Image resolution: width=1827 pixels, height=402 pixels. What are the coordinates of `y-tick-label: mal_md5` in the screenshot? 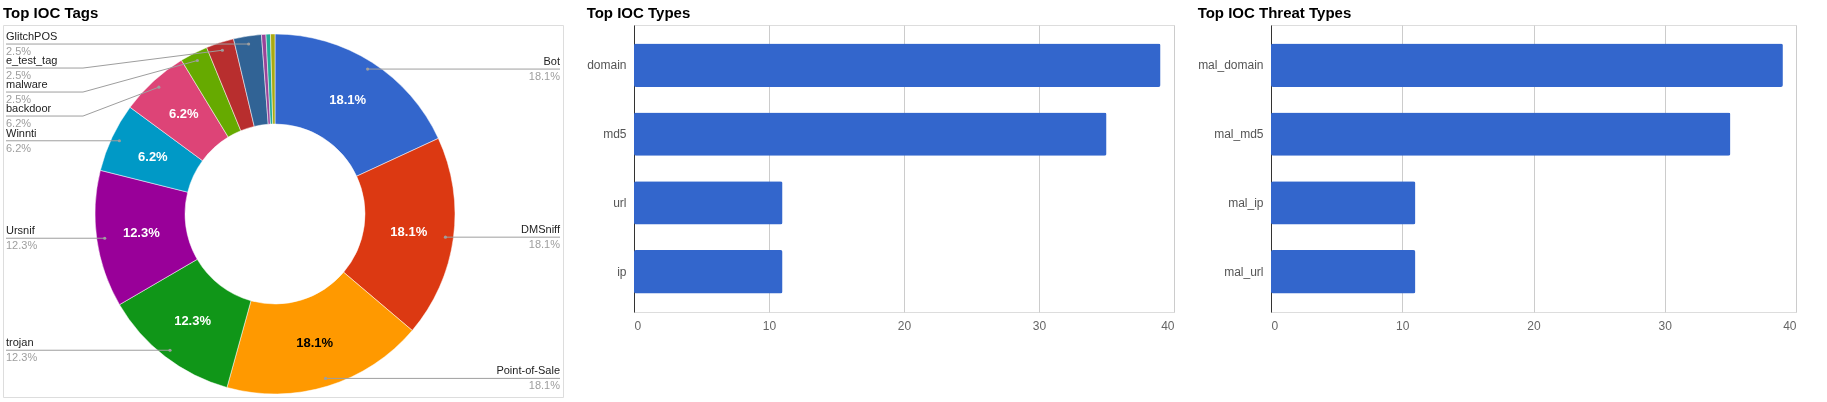 It's located at (1239, 134).